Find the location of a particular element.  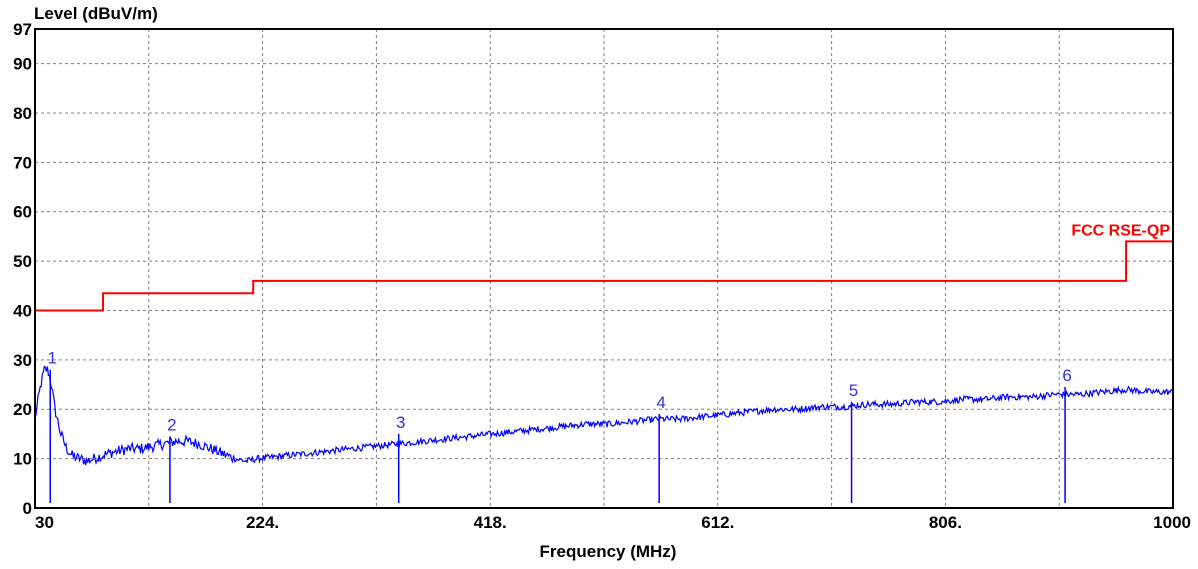

y-tick-label: 30 is located at coordinates (22, 360).